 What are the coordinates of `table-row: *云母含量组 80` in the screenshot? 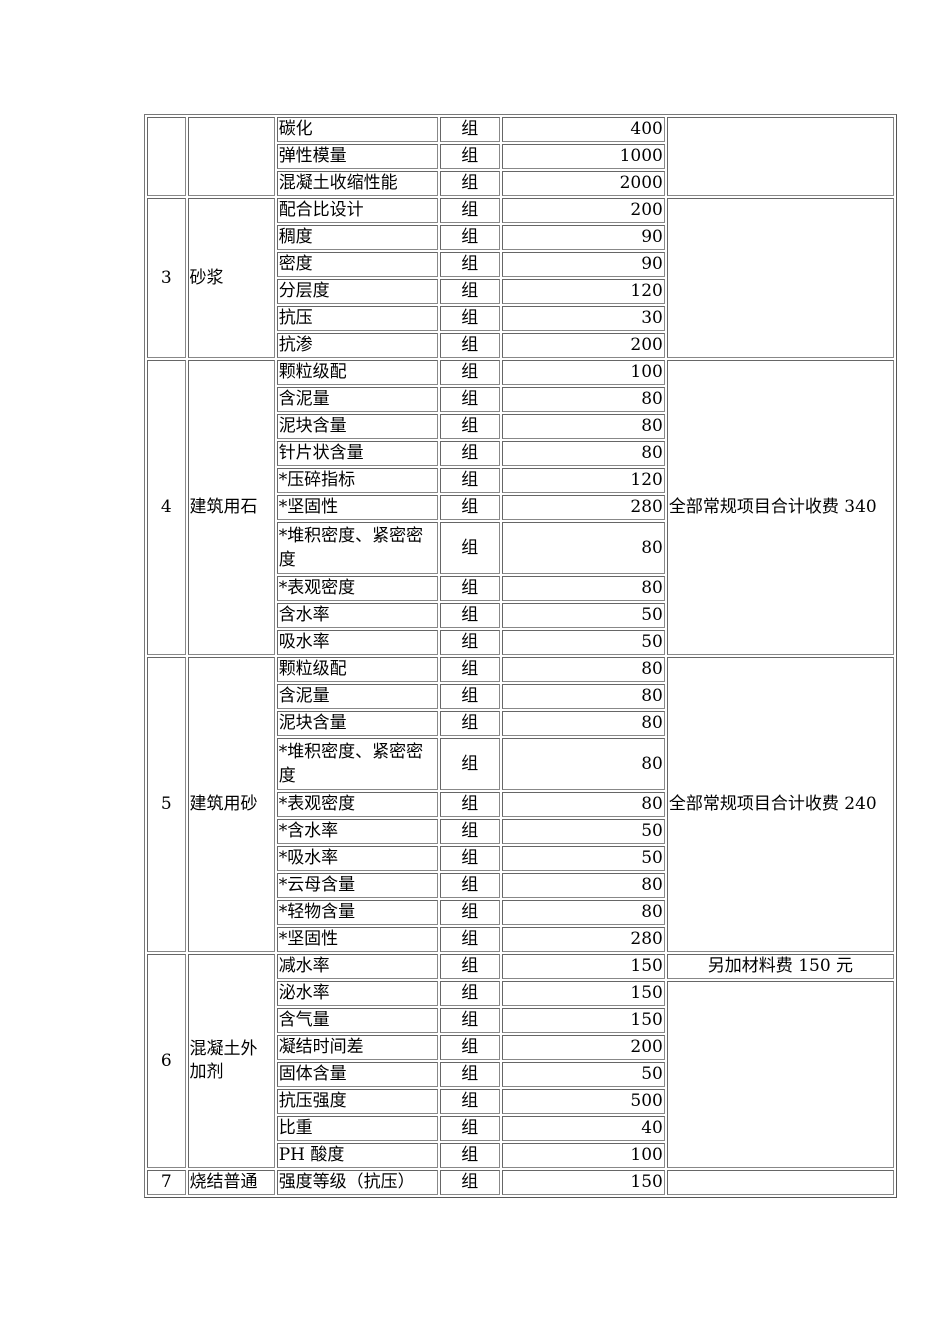 It's located at (520, 885).